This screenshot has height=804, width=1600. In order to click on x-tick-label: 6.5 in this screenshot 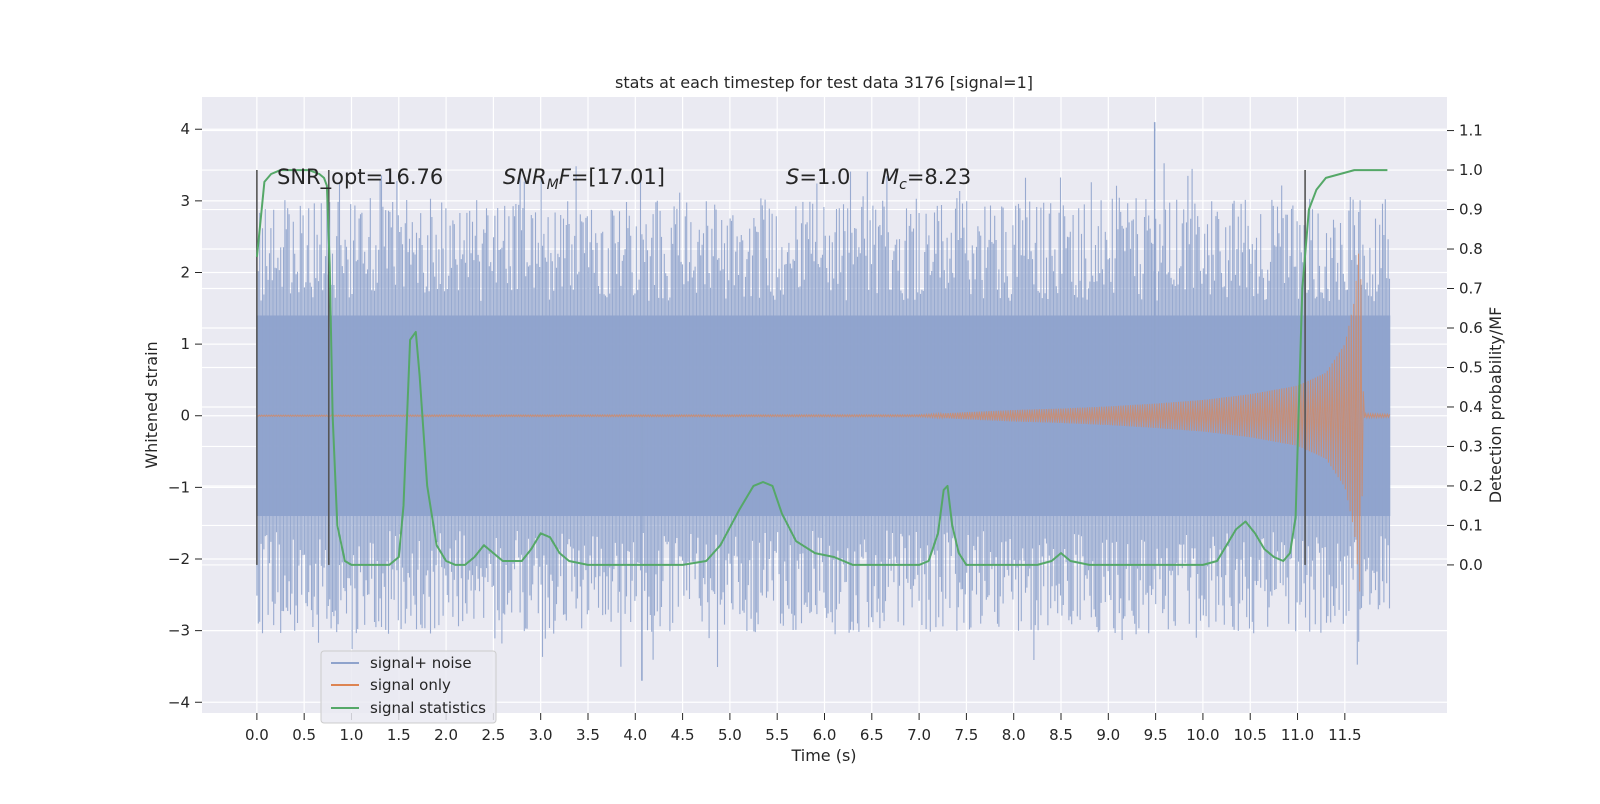, I will do `click(872, 735)`.